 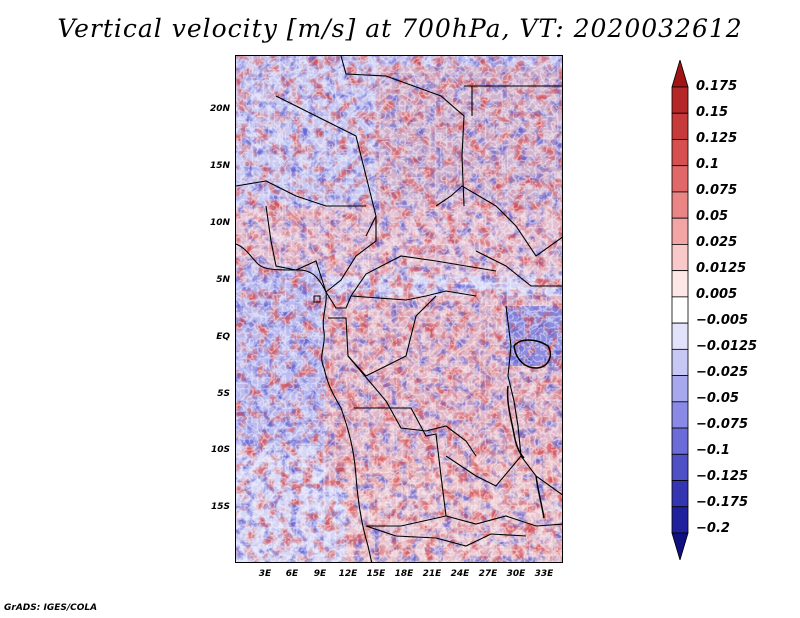 I want to click on lat-label-5n: 5N, so click(x=223, y=280).